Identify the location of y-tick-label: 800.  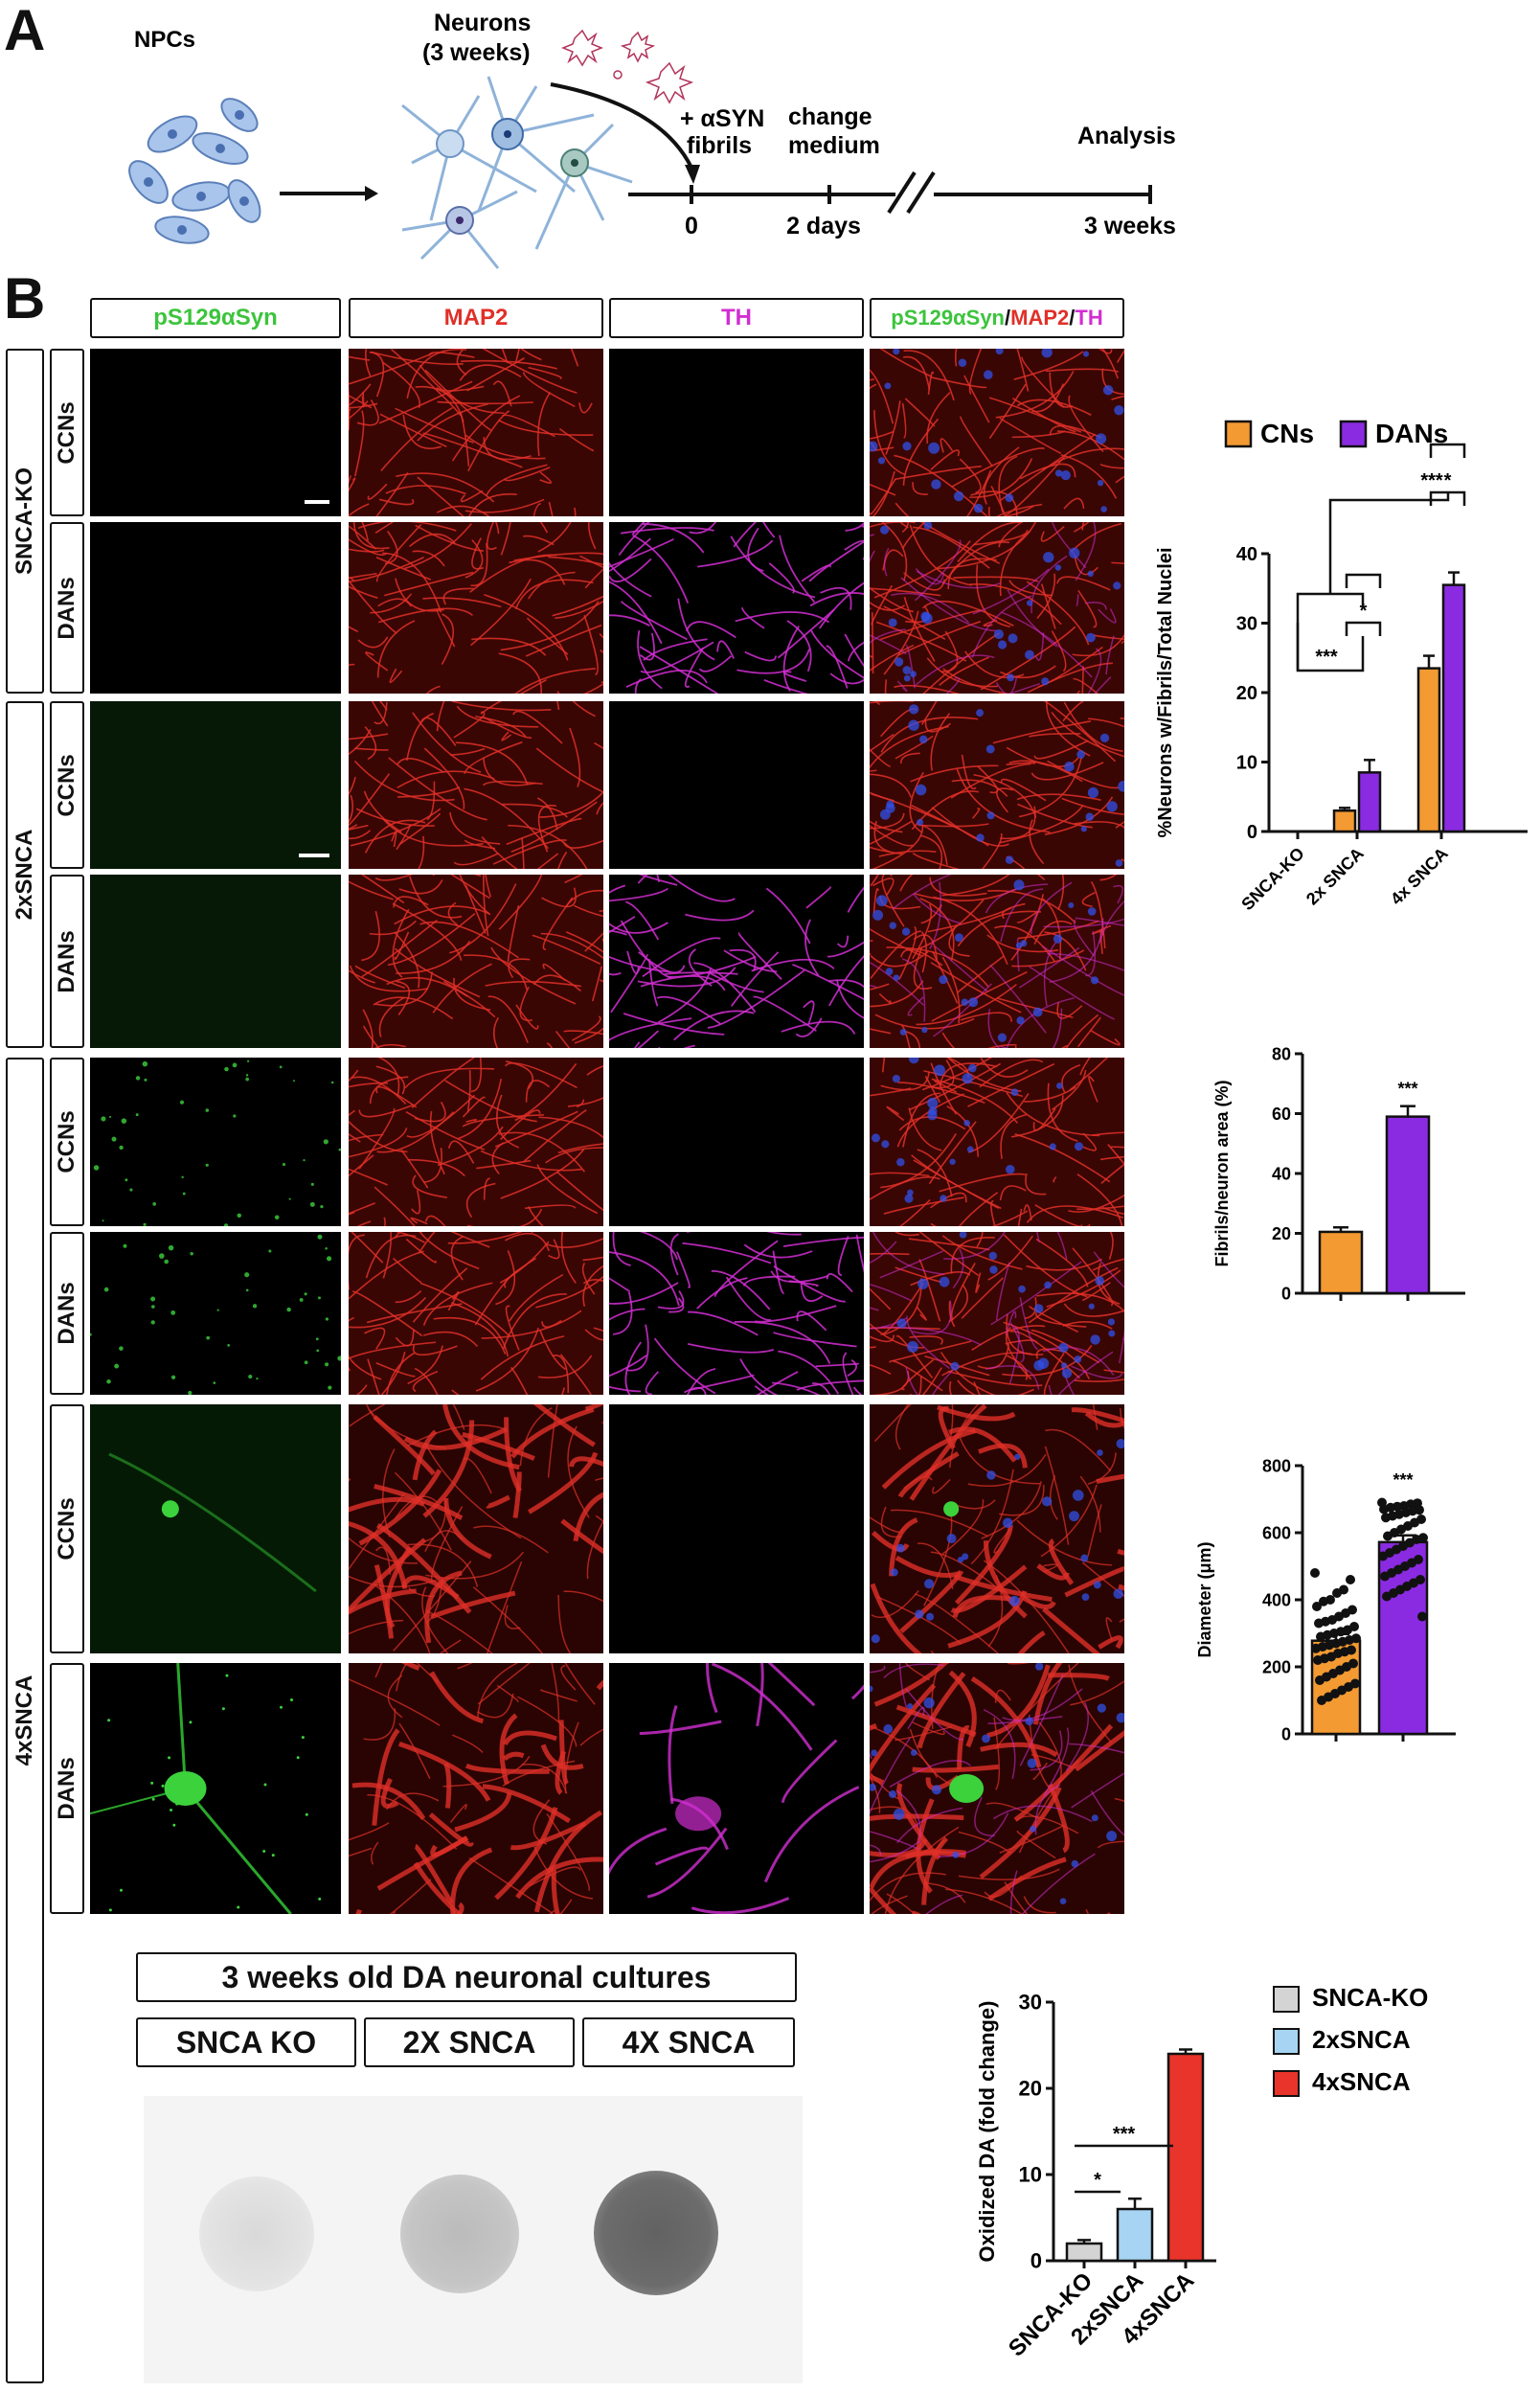
(1276, 1465).